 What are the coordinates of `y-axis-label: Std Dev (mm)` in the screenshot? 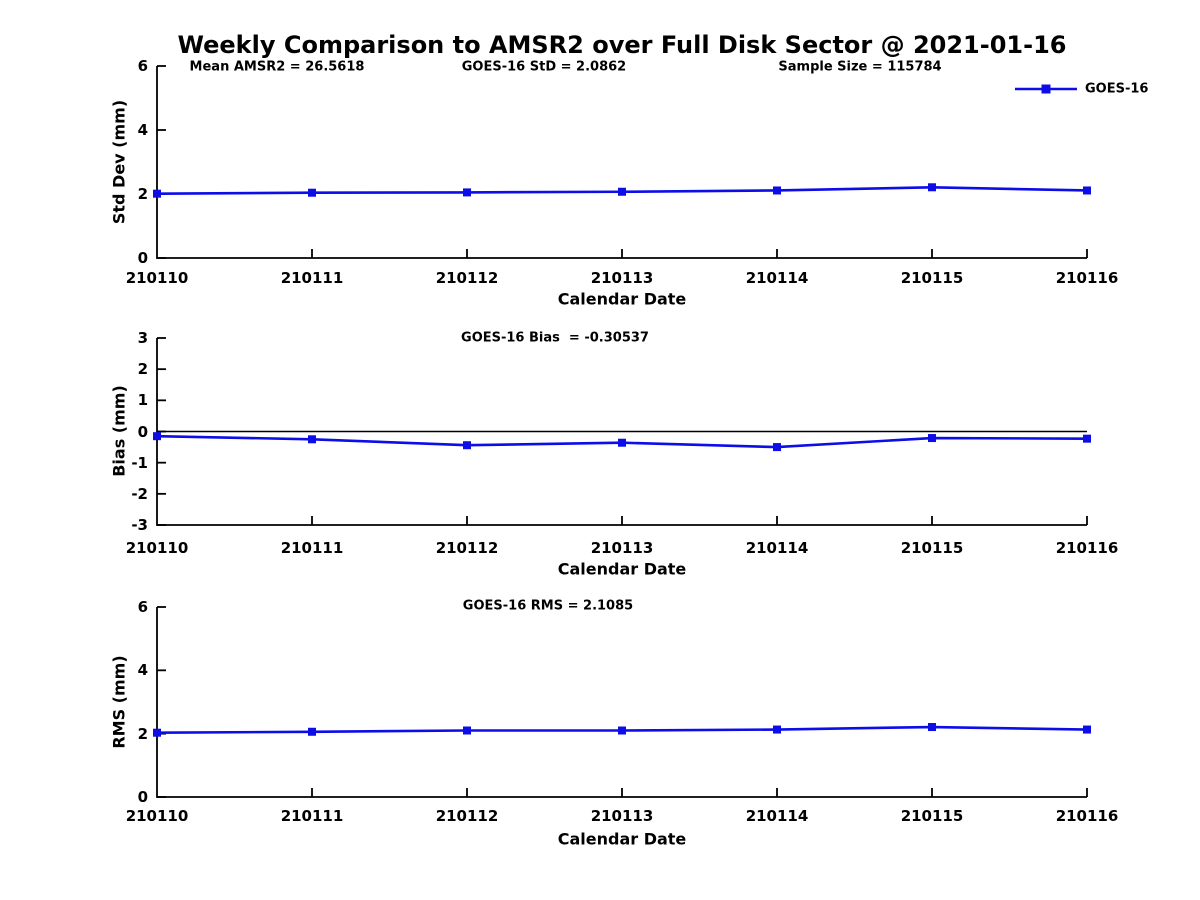 It's located at (119, 162).